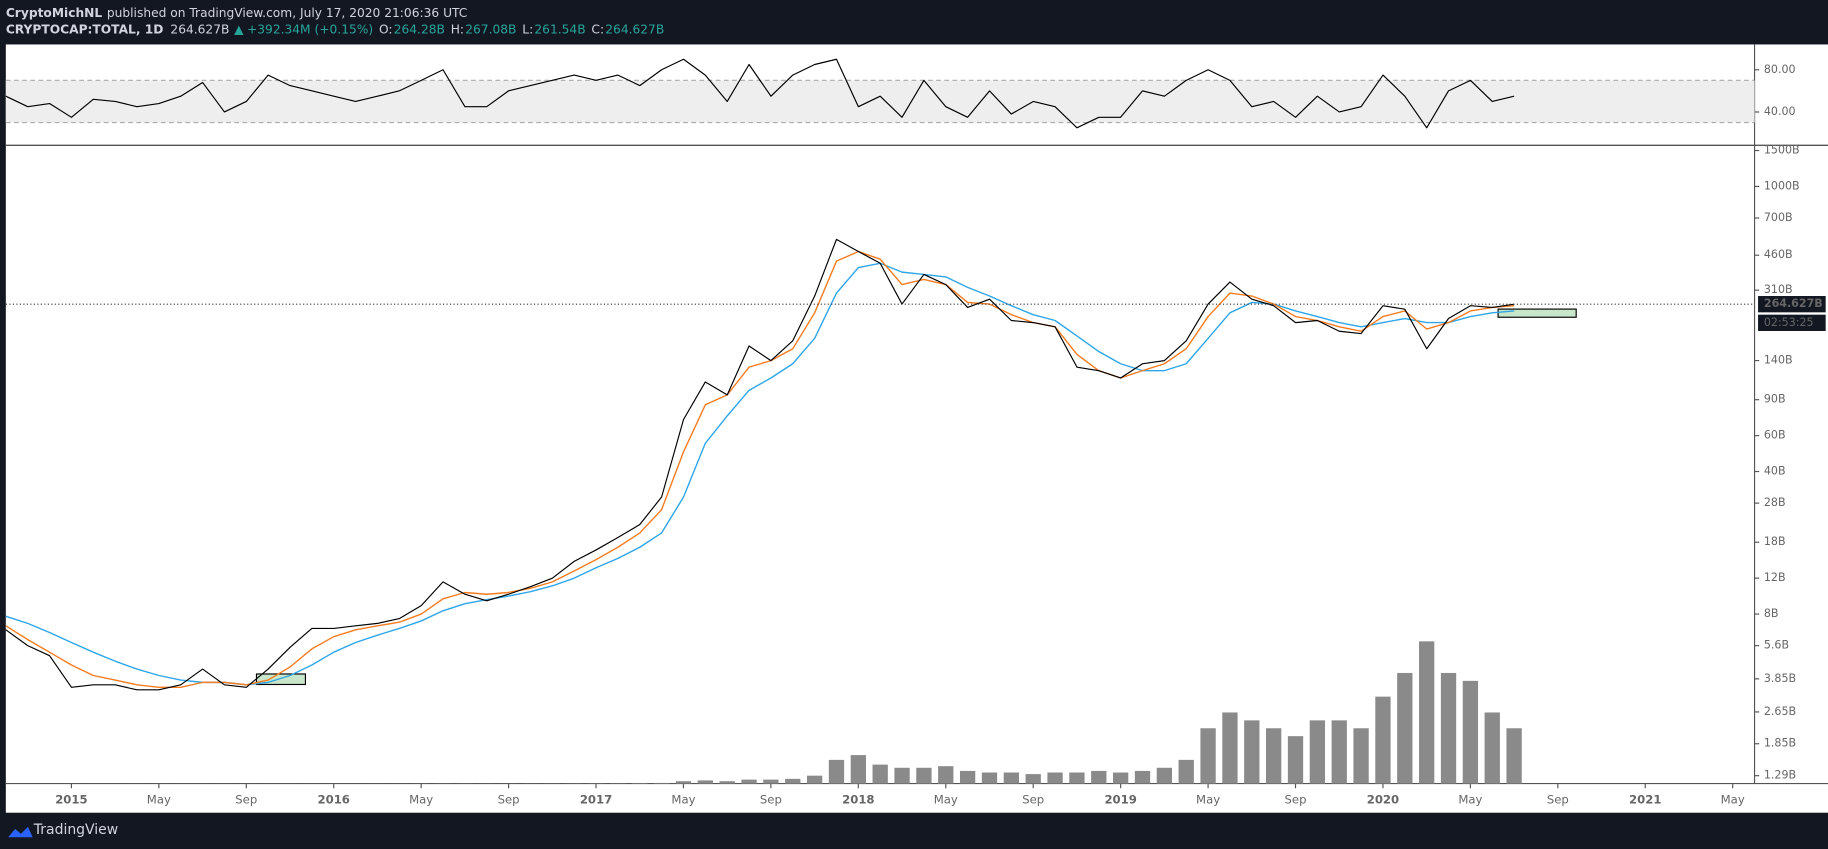 The width and height of the screenshot is (1828, 849). What do you see at coordinates (75, 830) in the screenshot?
I see `brand: TradingView` at bounding box center [75, 830].